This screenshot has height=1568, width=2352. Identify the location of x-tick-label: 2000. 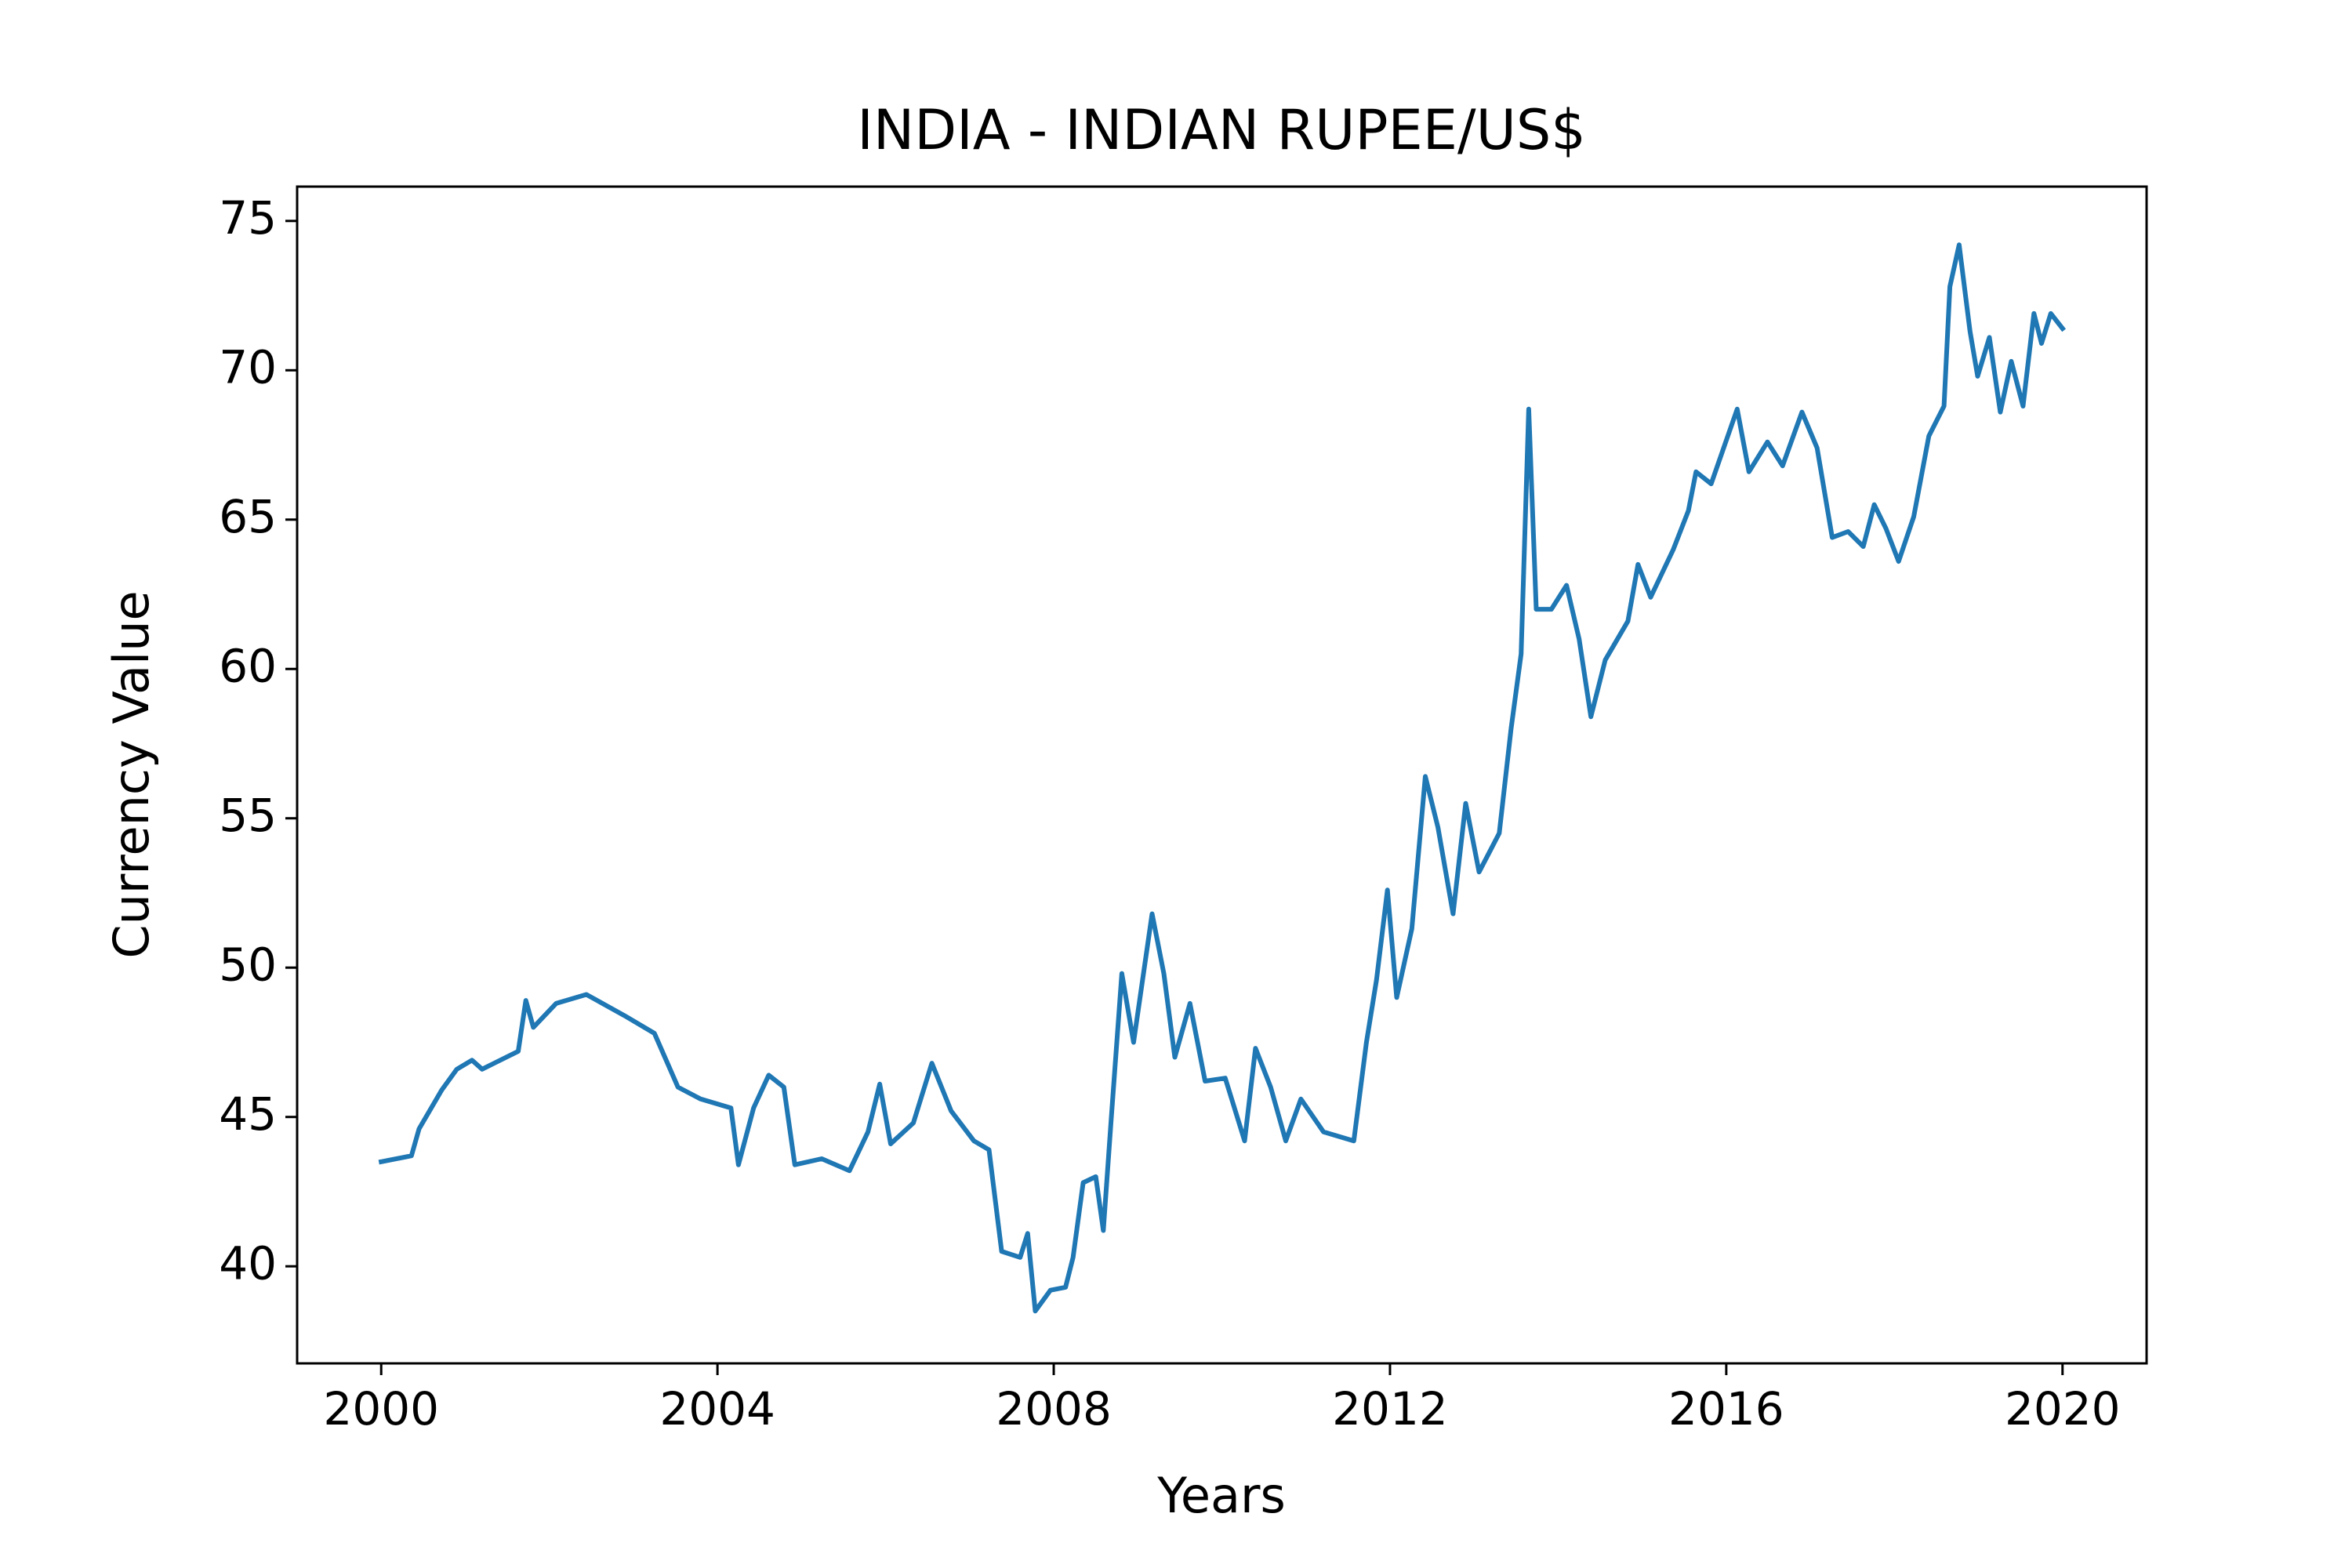
(381, 1409).